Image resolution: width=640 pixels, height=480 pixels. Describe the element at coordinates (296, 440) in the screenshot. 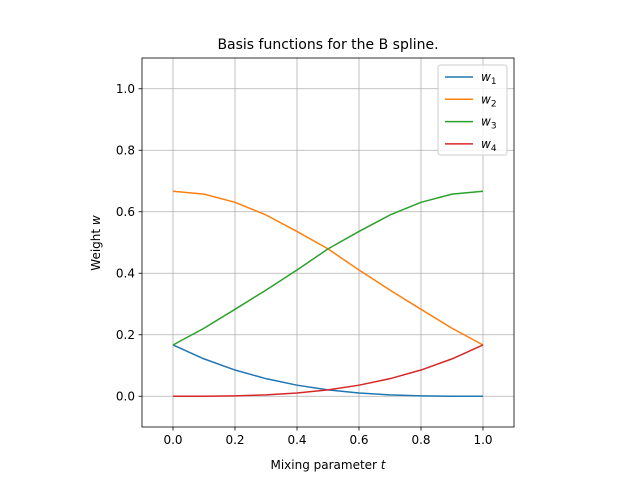

I see `x-tick-label: 0.4` at that location.